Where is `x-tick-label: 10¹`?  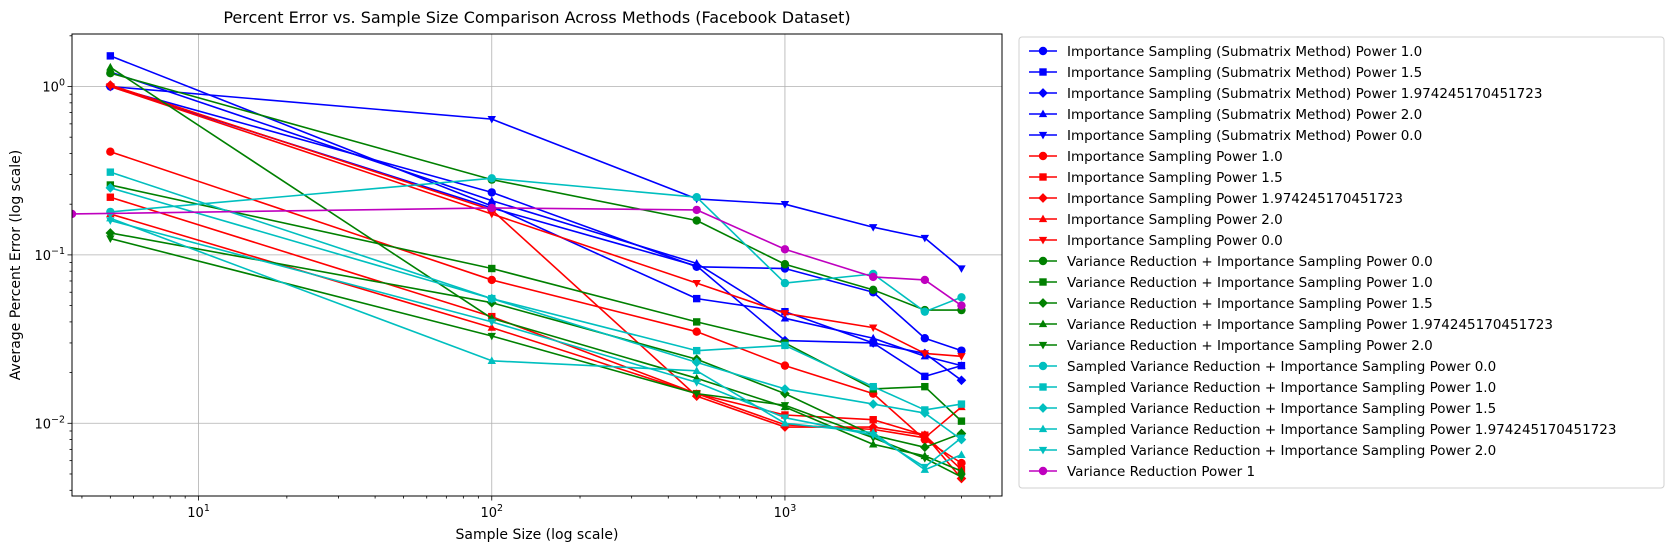
x-tick-label: 10¹ is located at coordinates (198, 512).